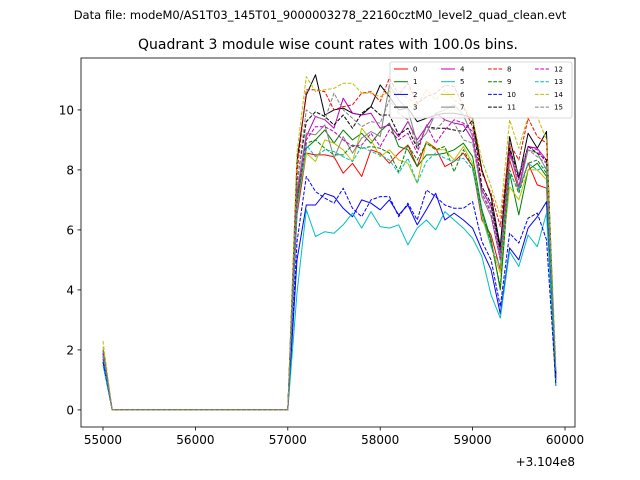  Describe the element at coordinates (511, 95) in the screenshot. I see `legend-label-10: 10` at that location.